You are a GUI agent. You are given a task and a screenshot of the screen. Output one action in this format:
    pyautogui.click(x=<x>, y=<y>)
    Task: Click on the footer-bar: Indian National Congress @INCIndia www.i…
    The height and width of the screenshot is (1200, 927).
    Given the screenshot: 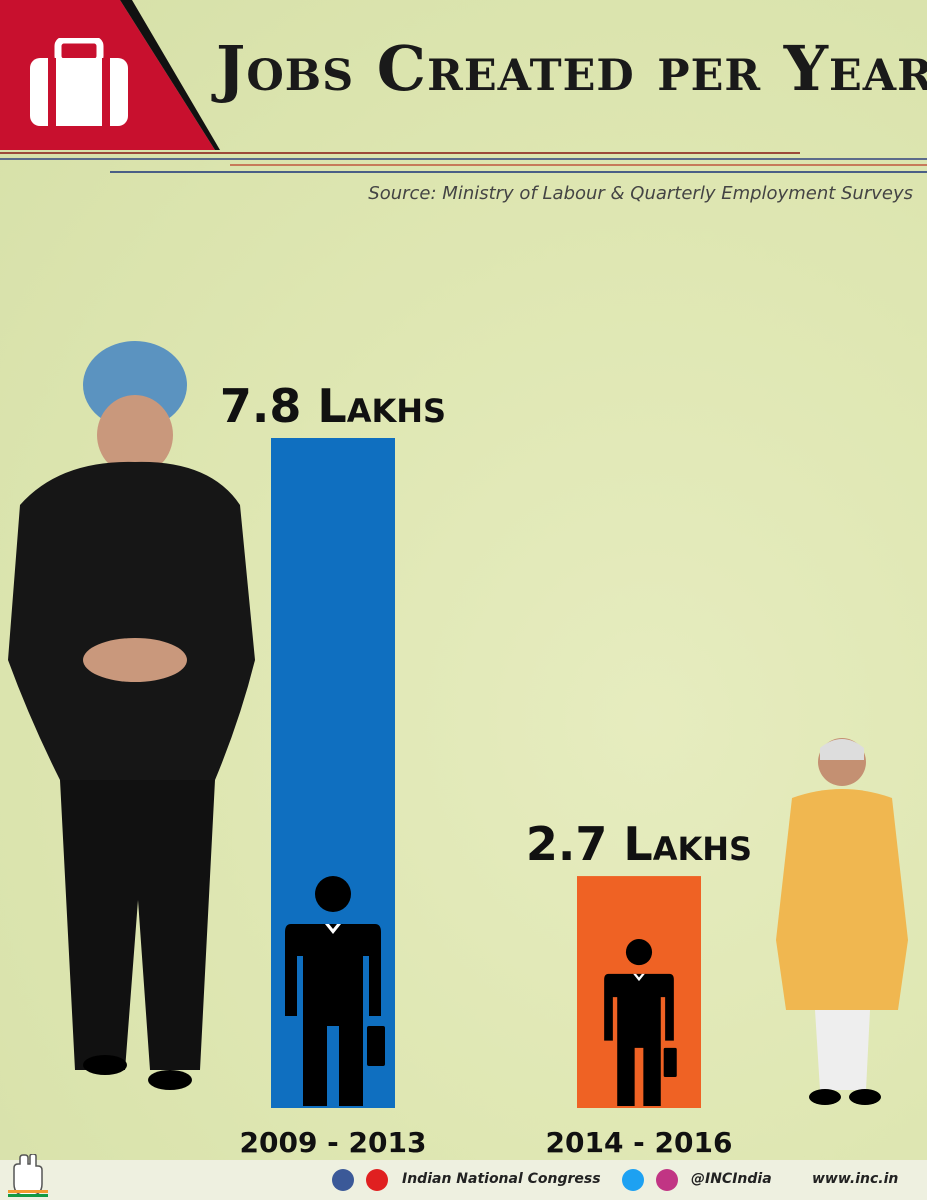 What is the action you would take?
    pyautogui.click(x=463, y=1177)
    